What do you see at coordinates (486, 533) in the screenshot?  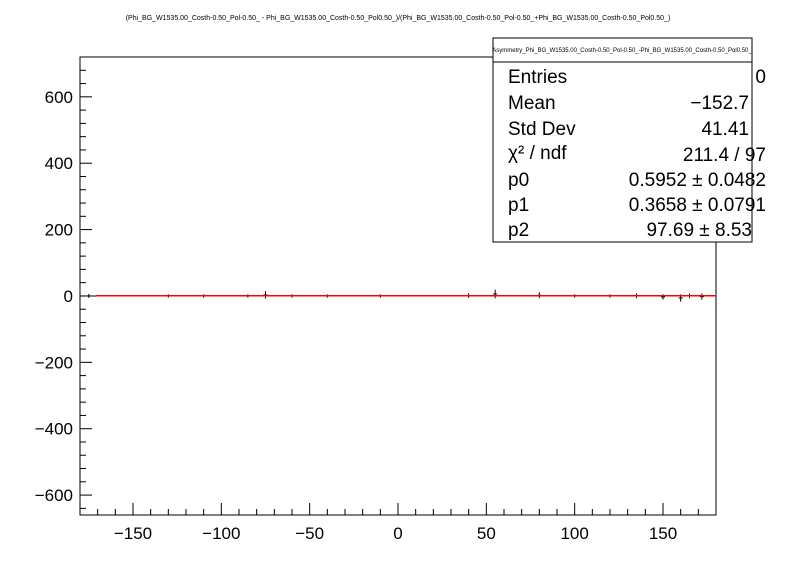 I see `x-tick-label: 50` at bounding box center [486, 533].